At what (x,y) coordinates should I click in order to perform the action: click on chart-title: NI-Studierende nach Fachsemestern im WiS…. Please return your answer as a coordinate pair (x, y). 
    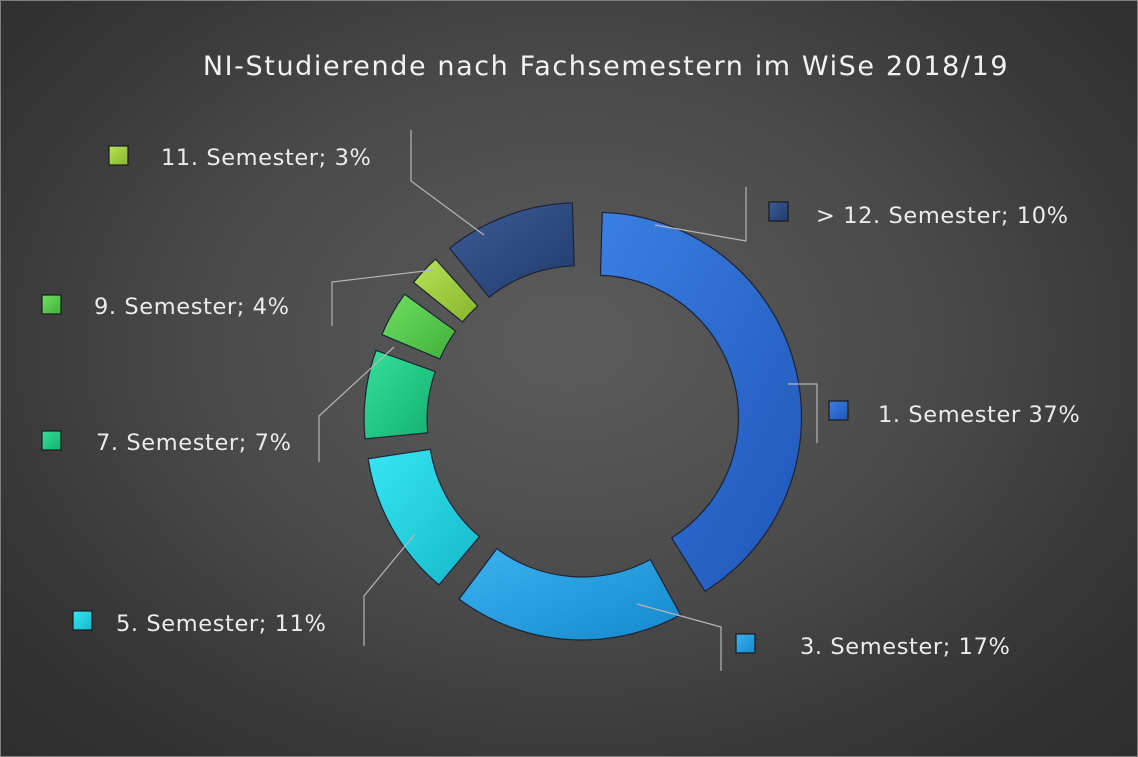
    Looking at the image, I should click on (606, 66).